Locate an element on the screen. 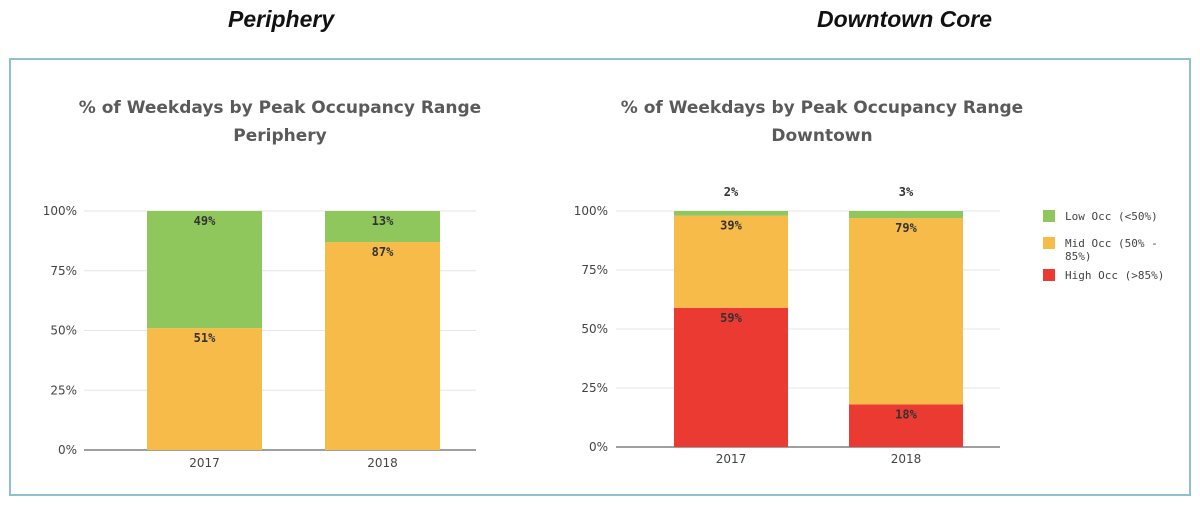  legend-label-1: 85%) is located at coordinates (1078, 256).